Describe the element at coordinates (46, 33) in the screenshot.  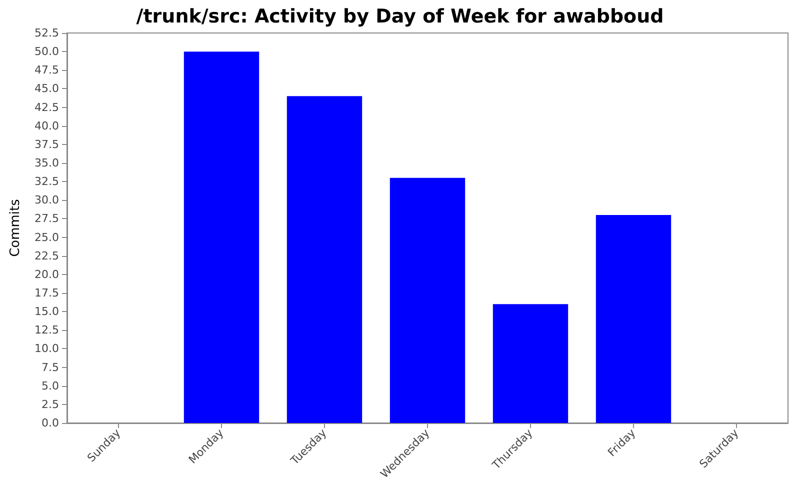
I see `y-tick-label: 52.5` at that location.